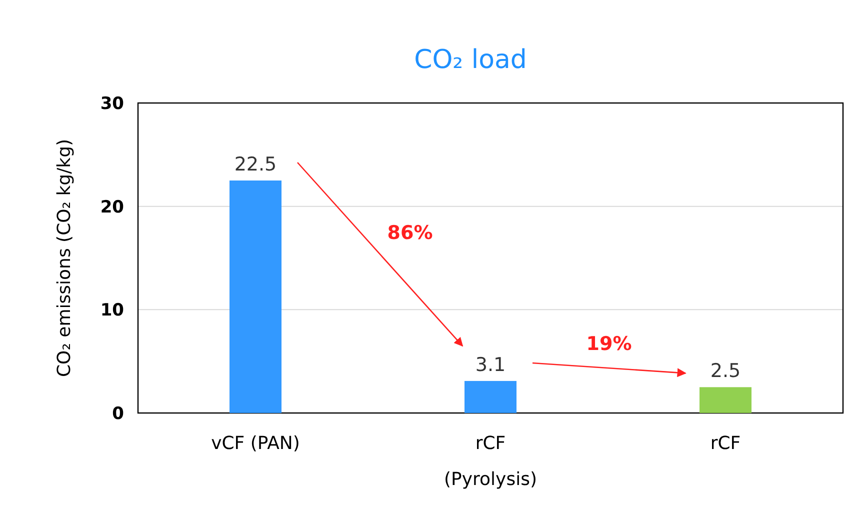 This screenshot has height=508, width=861. Describe the element at coordinates (112, 104) in the screenshot. I see `y-tick-label: 30` at that location.